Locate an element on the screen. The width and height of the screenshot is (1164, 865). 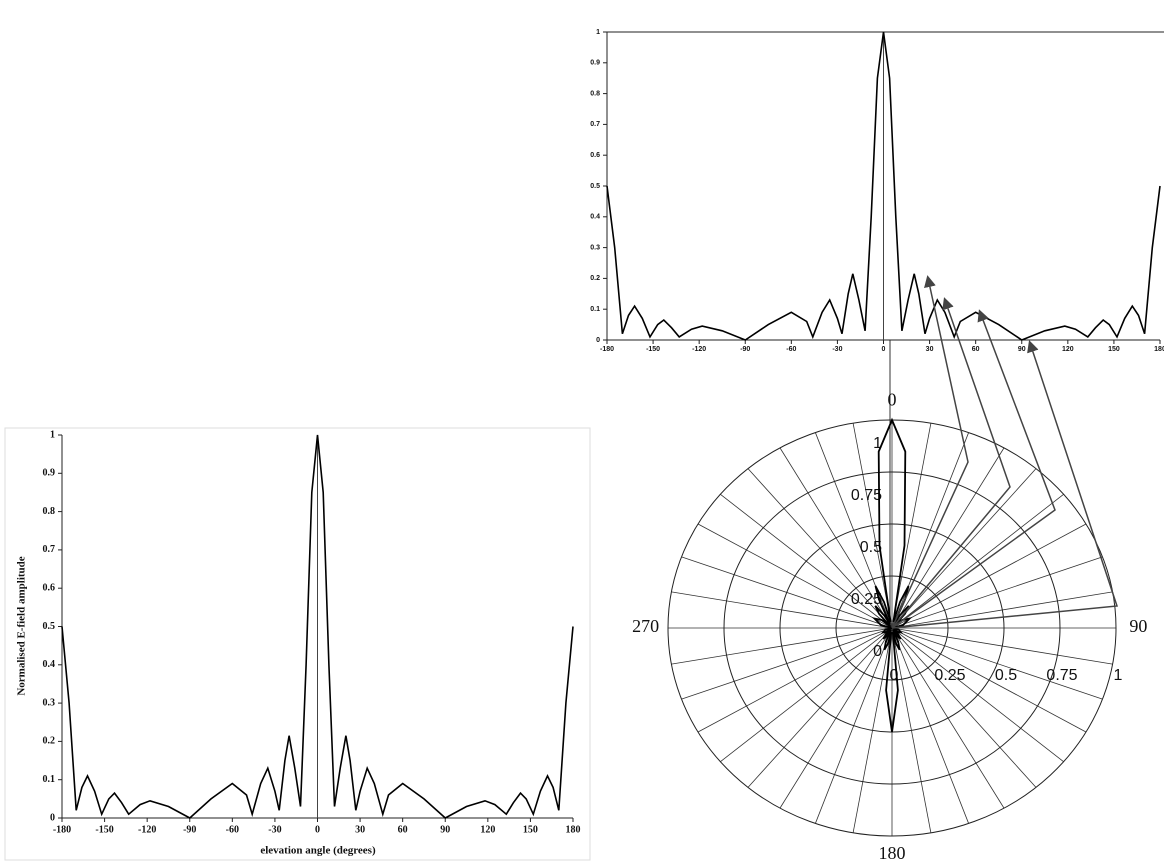
polar-pattern is located at coordinates (892, 575).